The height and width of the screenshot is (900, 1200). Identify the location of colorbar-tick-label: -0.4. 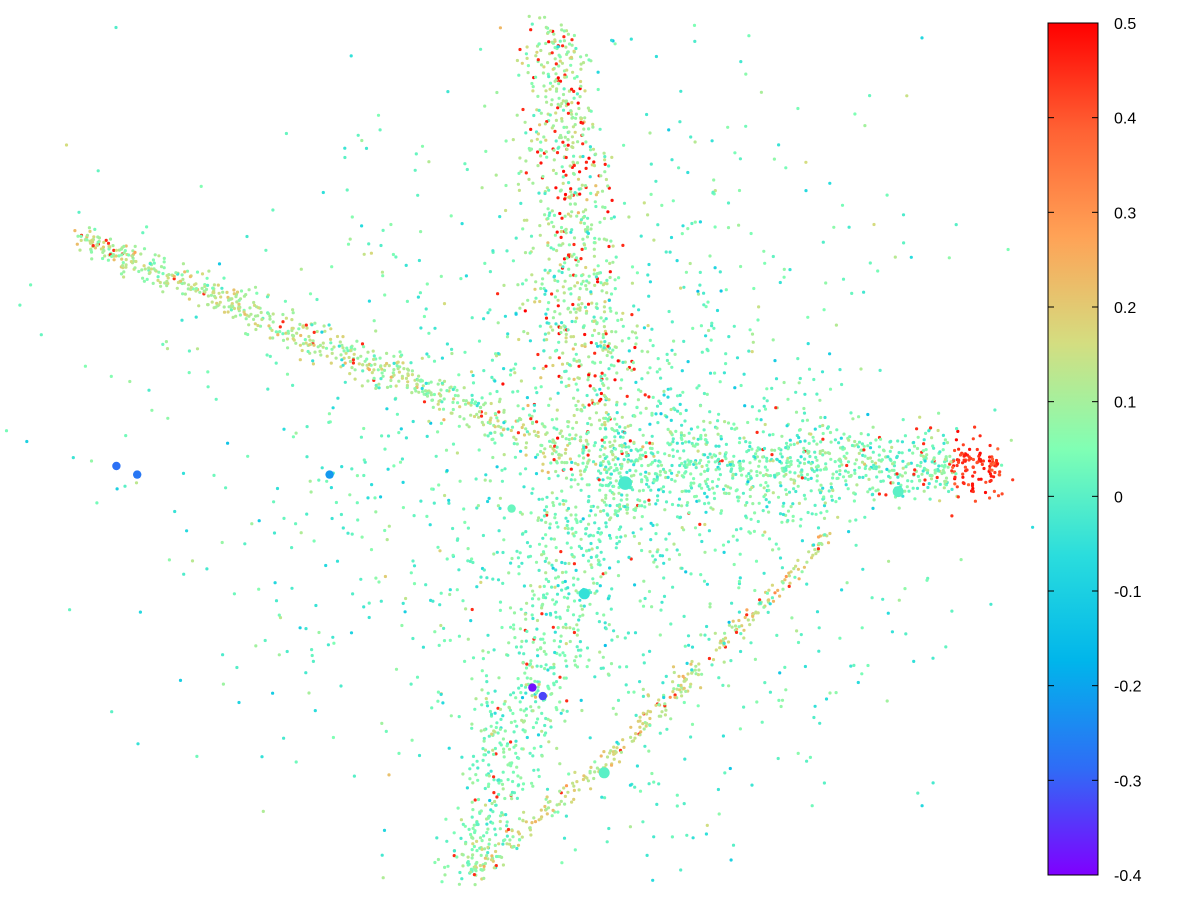
(1128, 876).